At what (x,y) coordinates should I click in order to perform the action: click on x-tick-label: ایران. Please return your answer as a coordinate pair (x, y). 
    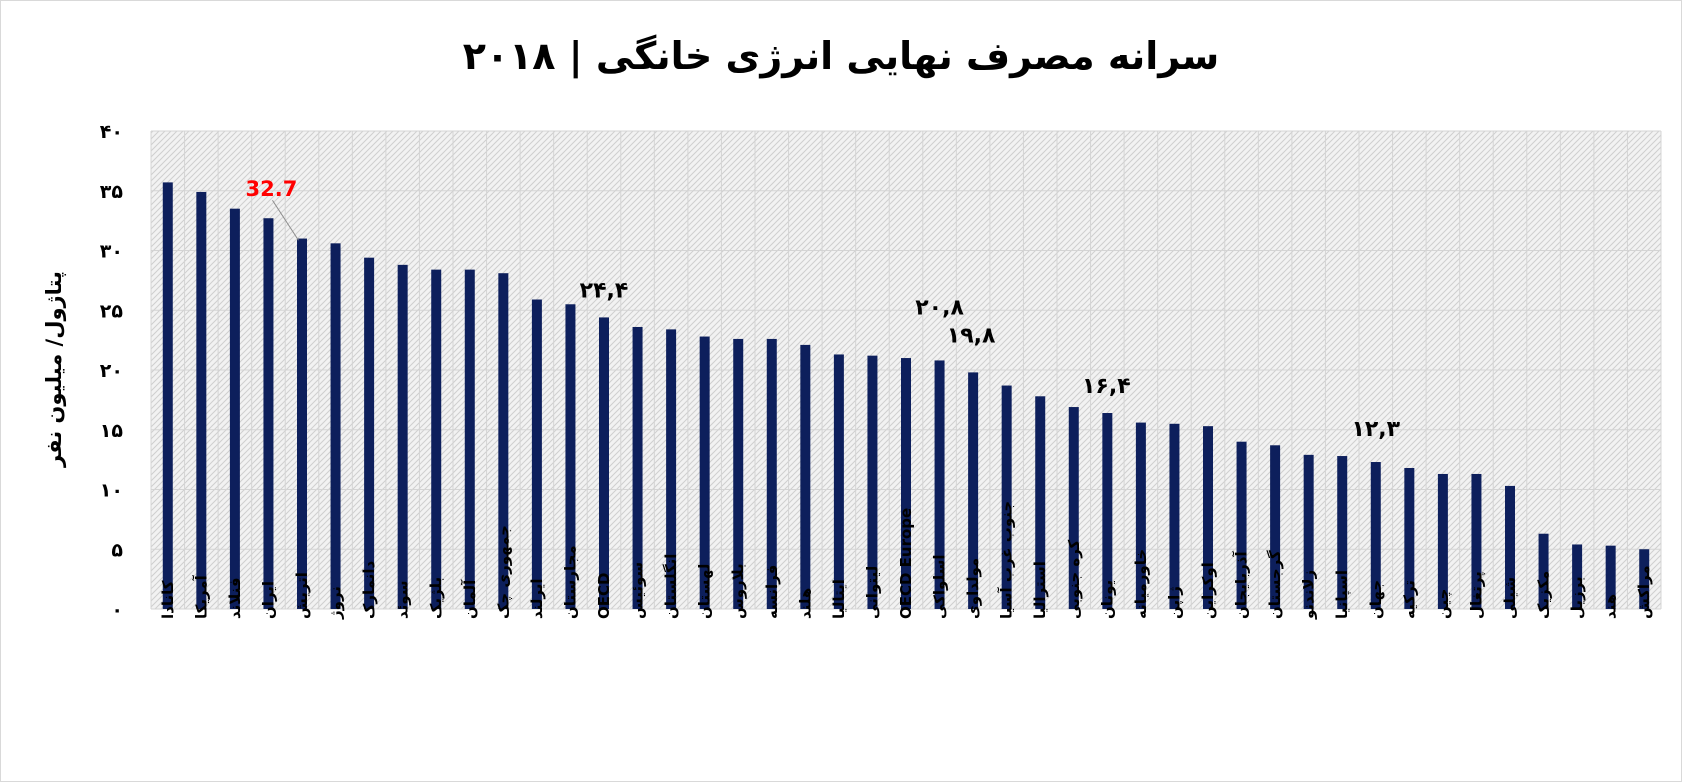
    Looking at the image, I should click on (268, 600).